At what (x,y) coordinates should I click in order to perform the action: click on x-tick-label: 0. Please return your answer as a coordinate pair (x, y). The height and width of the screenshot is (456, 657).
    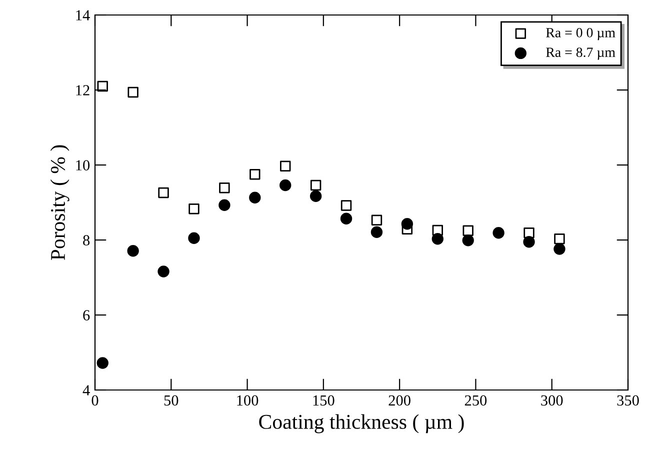
    Looking at the image, I should click on (95, 400).